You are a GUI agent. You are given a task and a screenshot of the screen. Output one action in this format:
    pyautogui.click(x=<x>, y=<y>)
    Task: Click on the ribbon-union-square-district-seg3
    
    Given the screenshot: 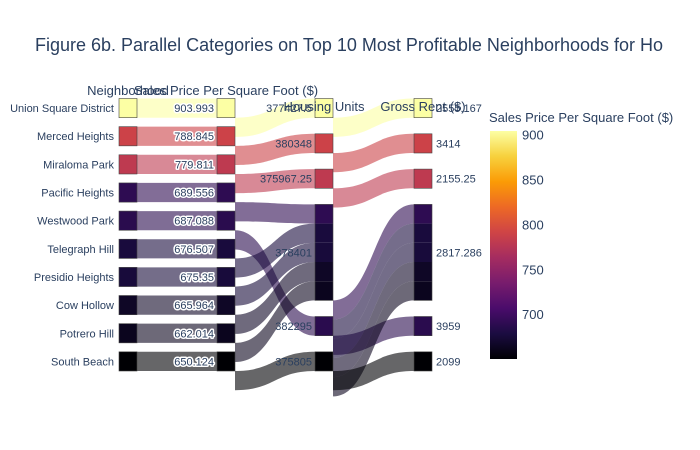 What is the action you would take?
    pyautogui.click(x=373, y=117)
    